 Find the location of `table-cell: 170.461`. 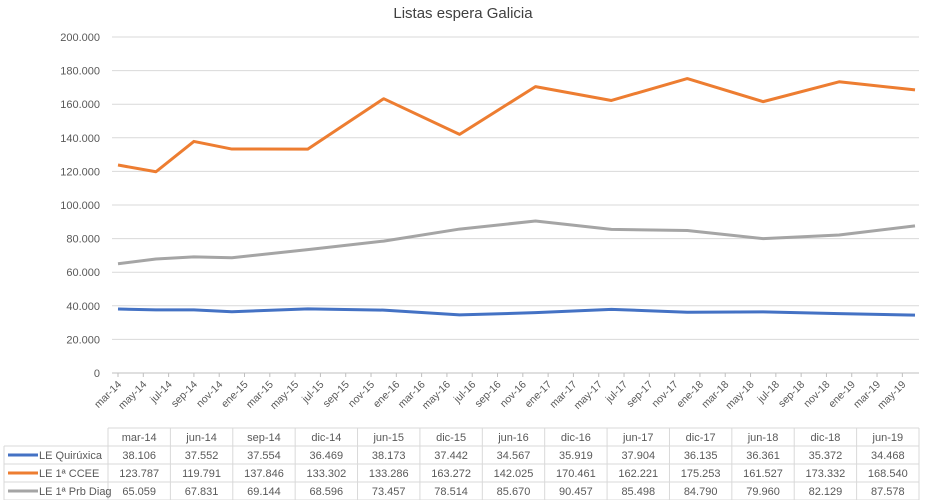

table-cell: 170.461 is located at coordinates (576, 474).